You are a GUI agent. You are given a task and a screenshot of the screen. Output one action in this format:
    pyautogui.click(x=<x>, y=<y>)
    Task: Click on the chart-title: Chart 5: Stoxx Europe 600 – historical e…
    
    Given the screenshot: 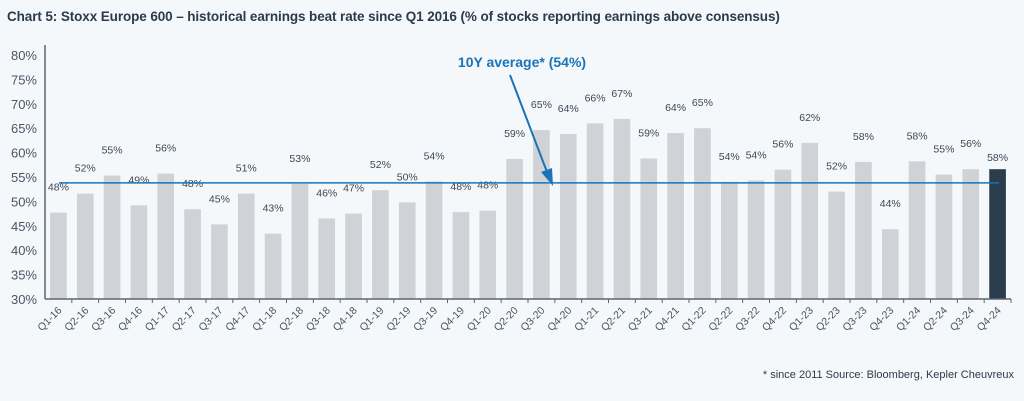 What is the action you would take?
    pyautogui.click(x=393, y=16)
    